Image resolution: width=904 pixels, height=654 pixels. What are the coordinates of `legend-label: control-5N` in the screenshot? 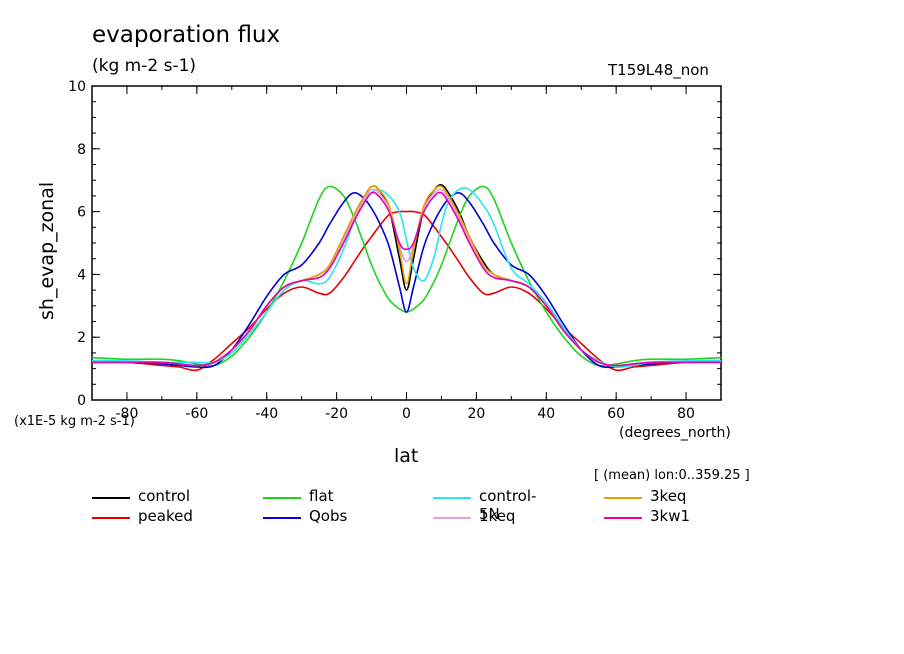 It's located at (508, 505).